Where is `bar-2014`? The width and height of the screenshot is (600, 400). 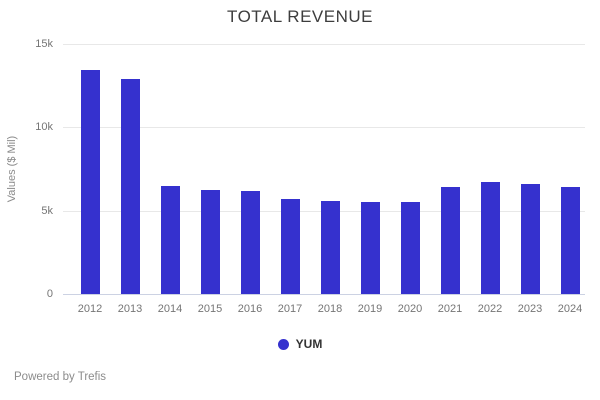
bar-2014 is located at coordinates (170, 239).